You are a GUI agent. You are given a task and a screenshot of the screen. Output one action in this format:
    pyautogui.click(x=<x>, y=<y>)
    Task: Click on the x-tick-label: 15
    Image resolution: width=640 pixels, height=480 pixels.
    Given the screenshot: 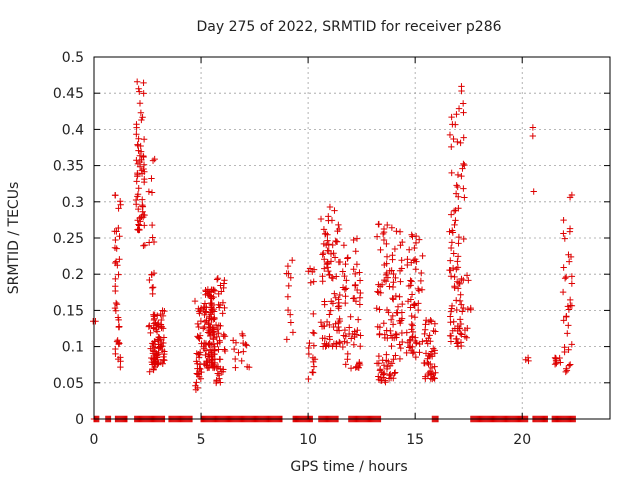 What is the action you would take?
    pyautogui.click(x=415, y=440)
    